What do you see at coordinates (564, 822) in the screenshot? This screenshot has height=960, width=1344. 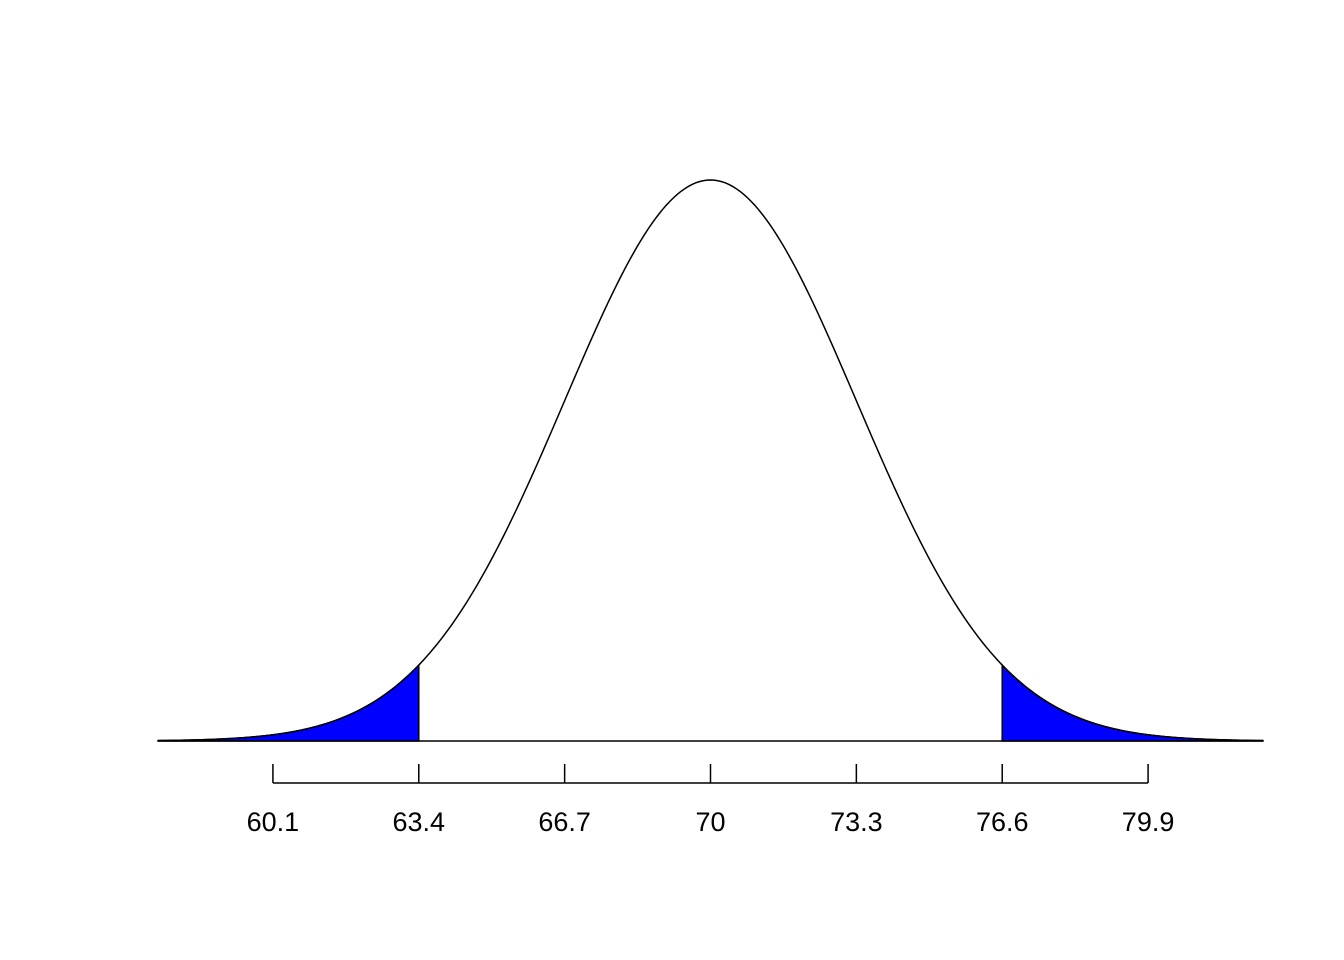 I see `x-tick-label: 66.7` at bounding box center [564, 822].